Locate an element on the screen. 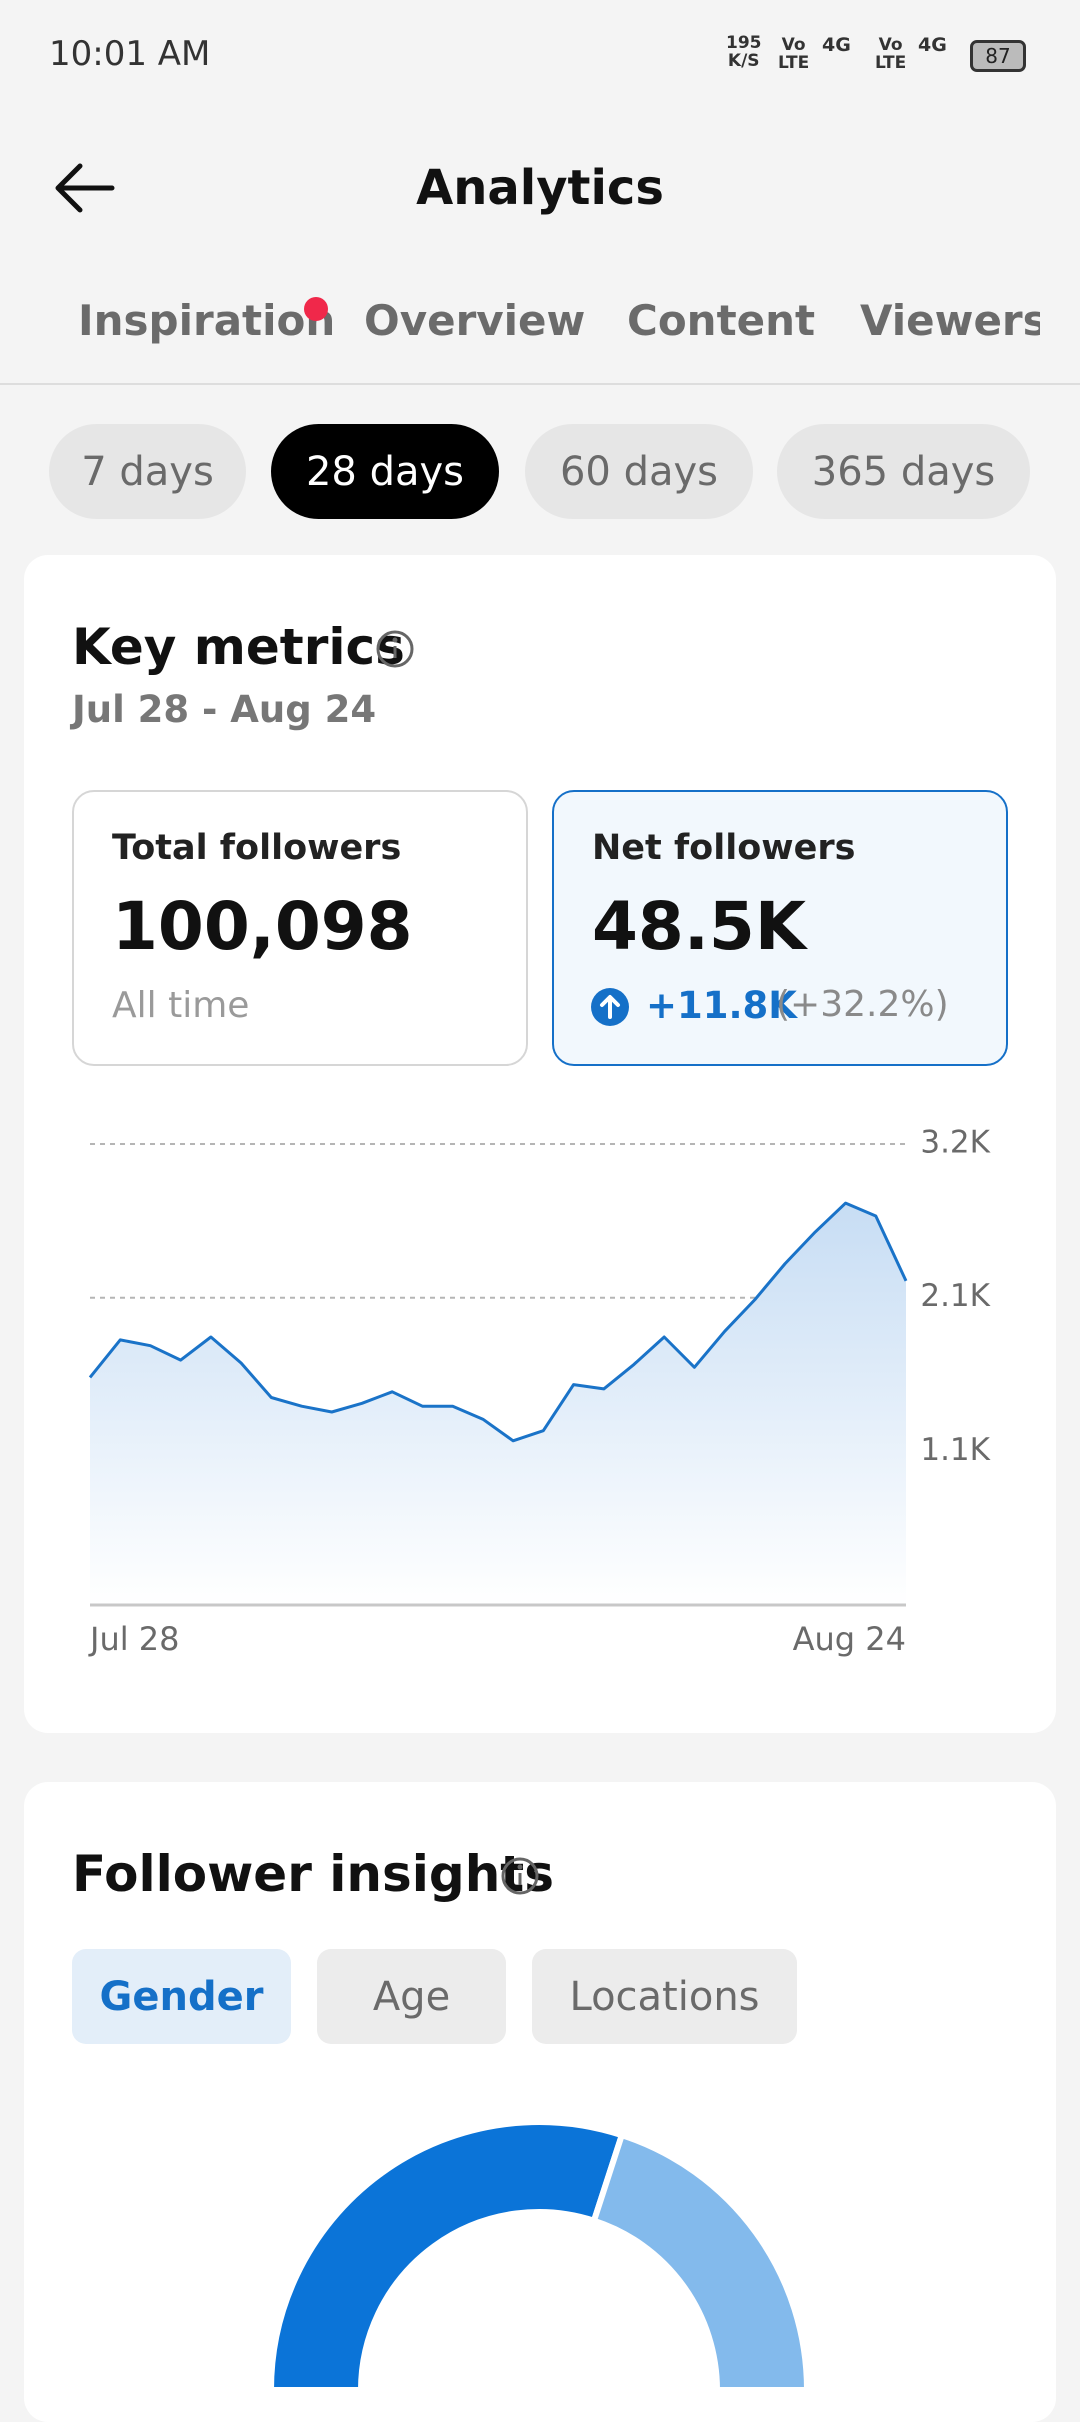 The height and width of the screenshot is (2422, 1080). back-button is located at coordinates (85, 188).